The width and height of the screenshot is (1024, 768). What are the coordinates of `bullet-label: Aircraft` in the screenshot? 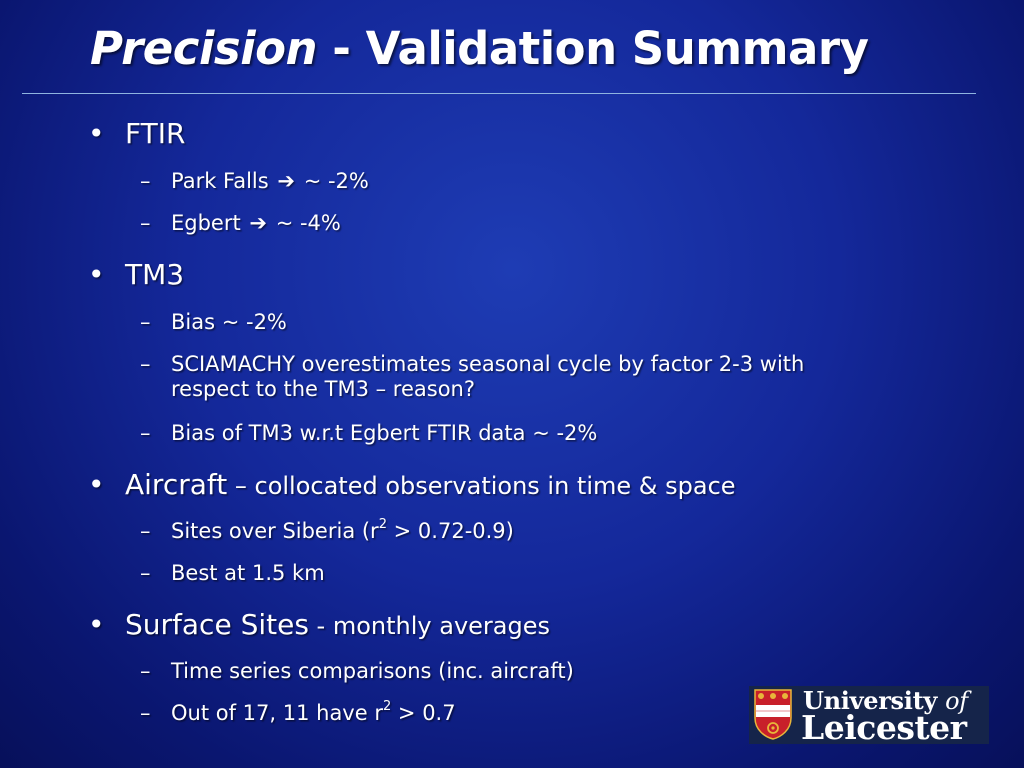 It's located at (176, 484).